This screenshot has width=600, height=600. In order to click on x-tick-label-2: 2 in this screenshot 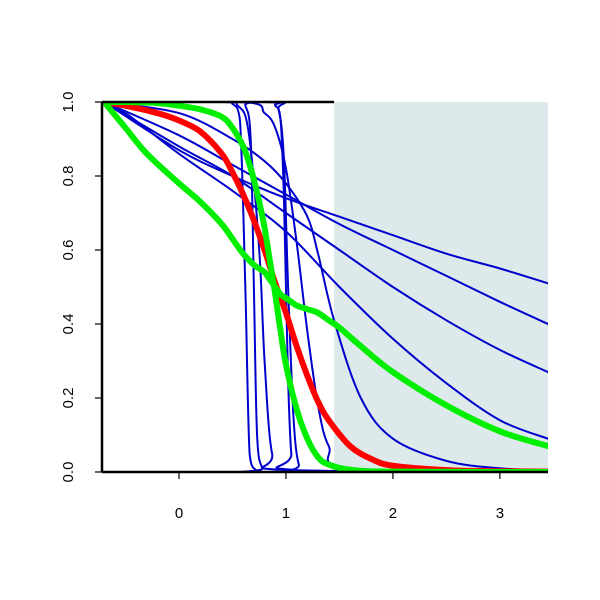, I will do `click(393, 513)`.